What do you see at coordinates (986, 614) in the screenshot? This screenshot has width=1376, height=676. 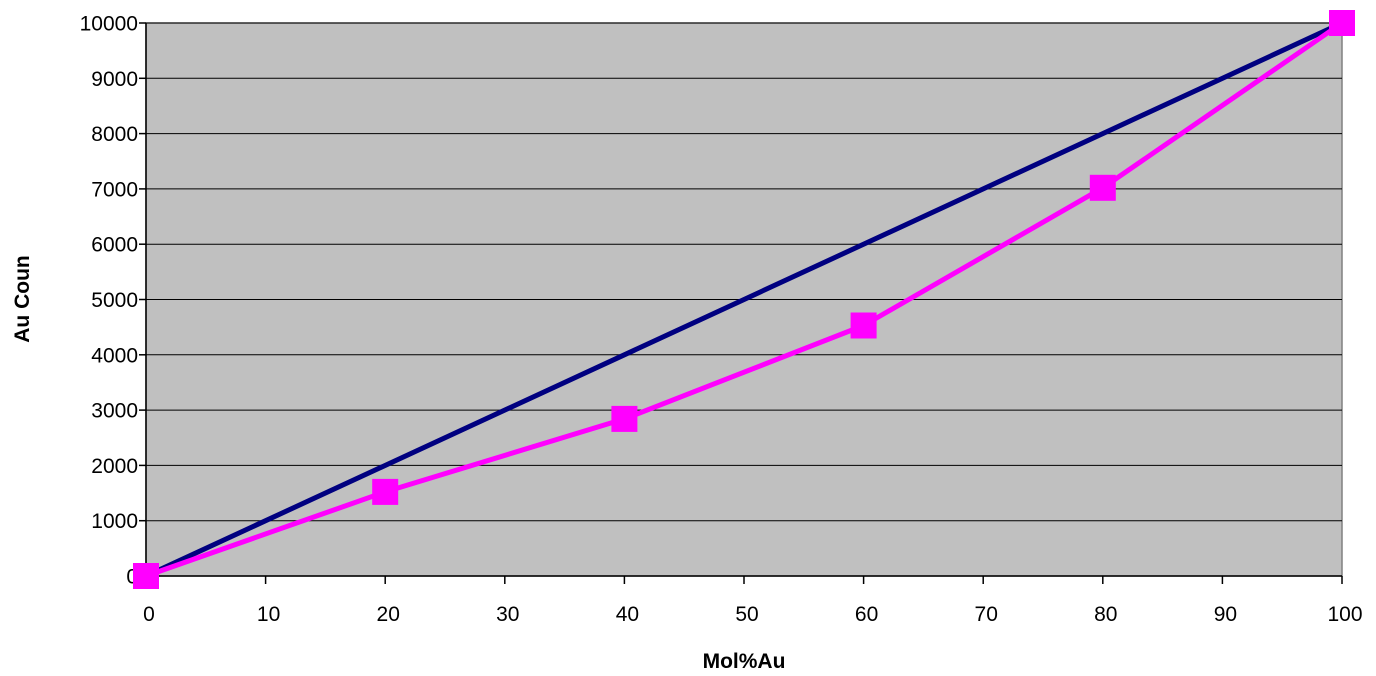 I see `x-tick-label: 70` at bounding box center [986, 614].